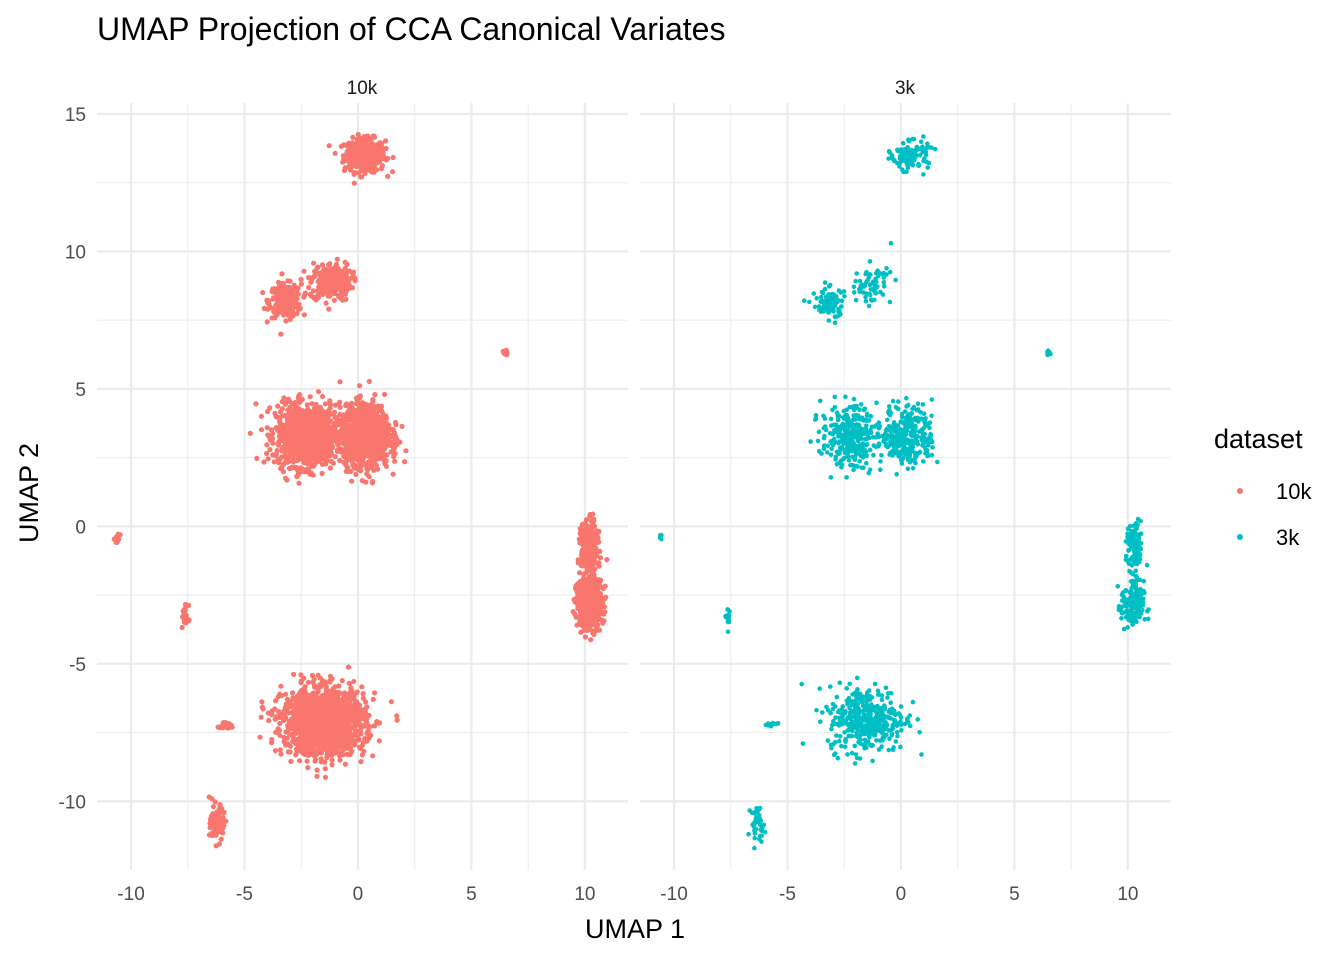  Describe the element at coordinates (362, 88) in the screenshot. I see `facet-strip-label: 10k` at that location.